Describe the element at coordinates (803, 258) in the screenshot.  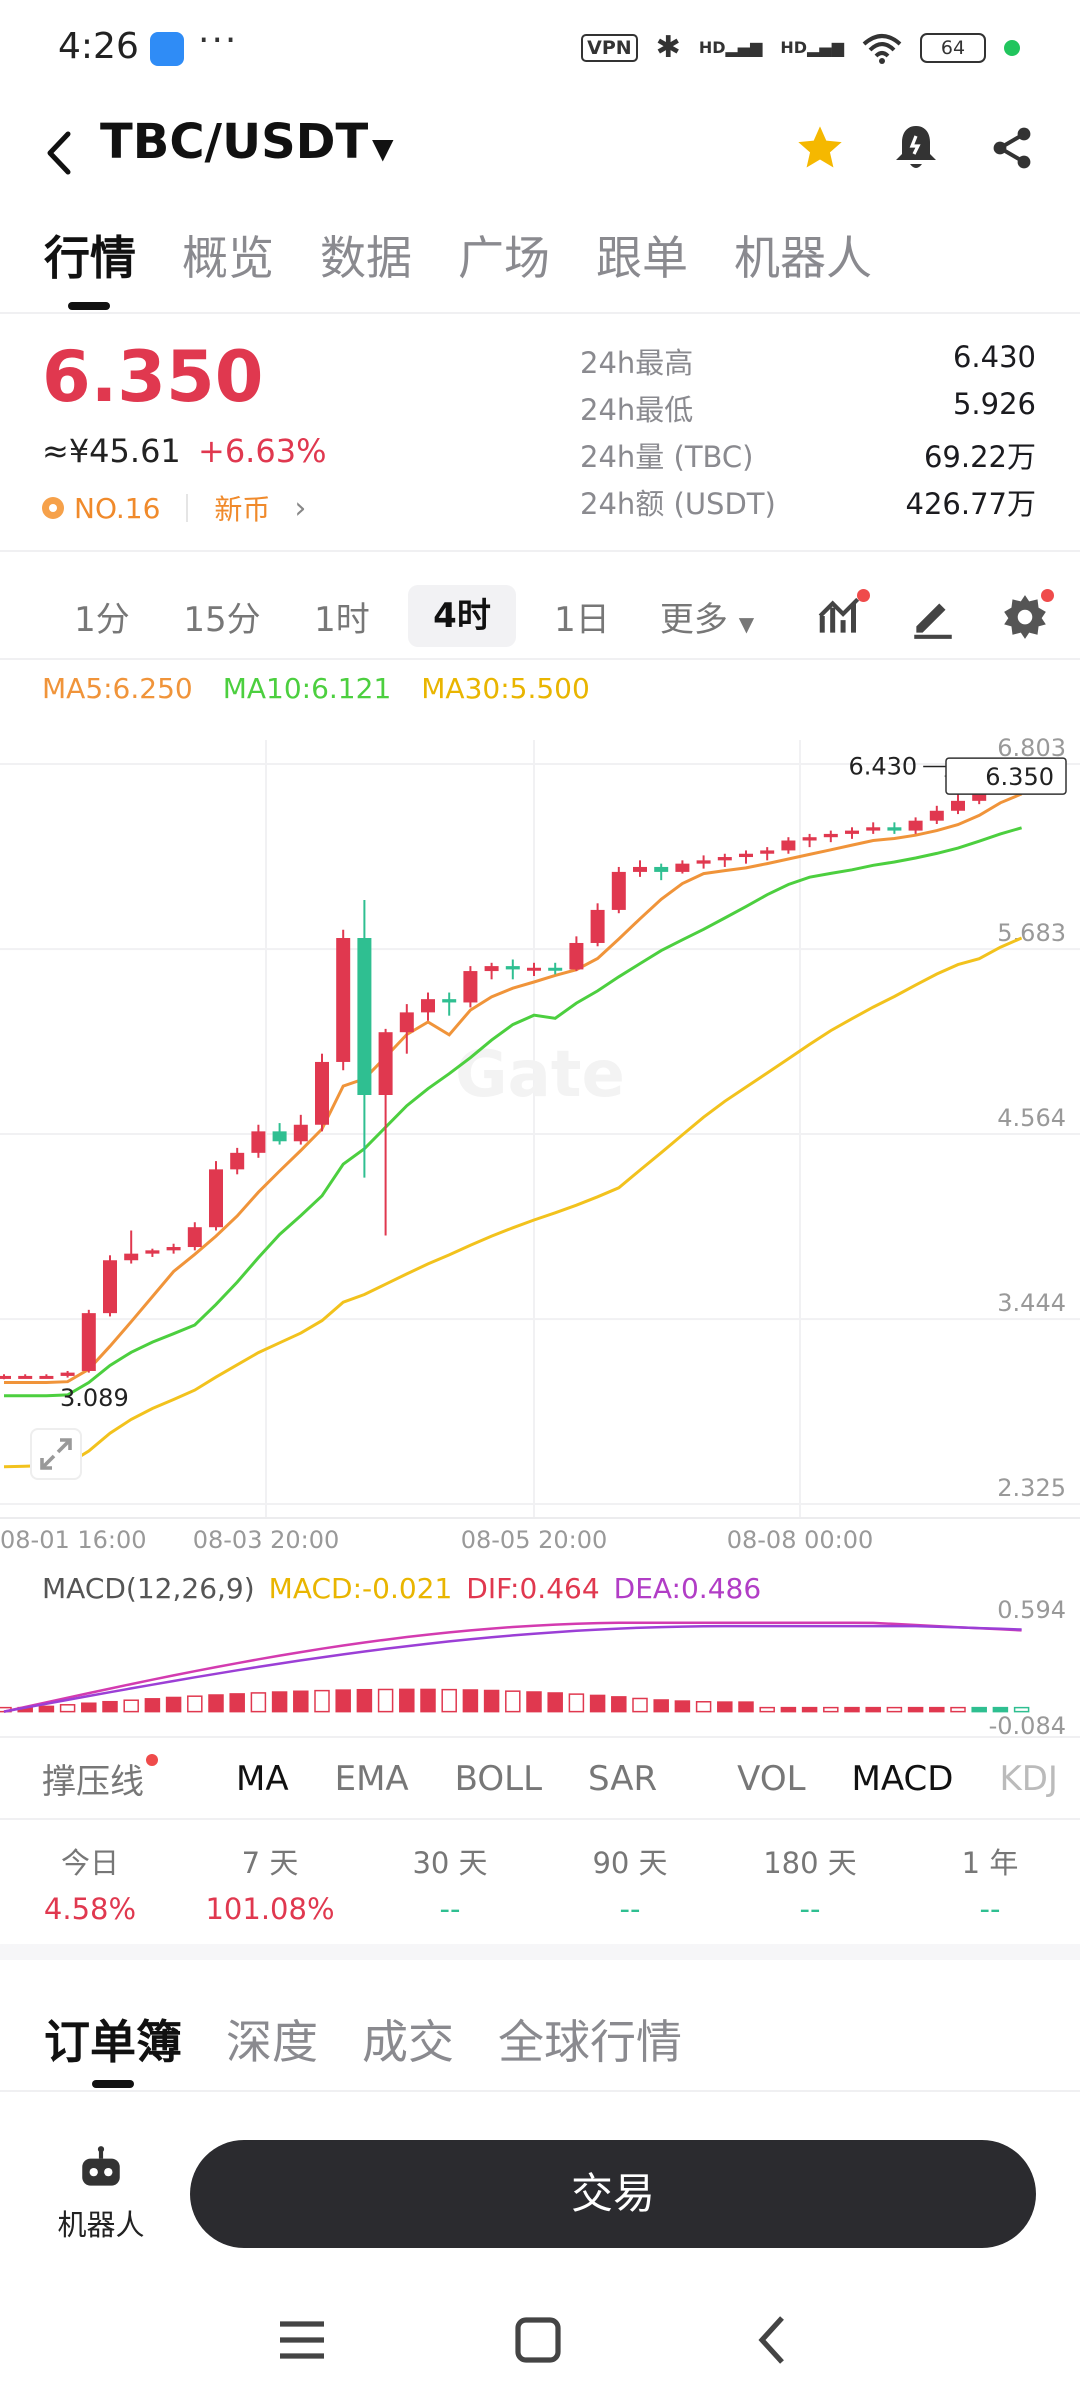
I see `tab-bot: 机器人` at that location.